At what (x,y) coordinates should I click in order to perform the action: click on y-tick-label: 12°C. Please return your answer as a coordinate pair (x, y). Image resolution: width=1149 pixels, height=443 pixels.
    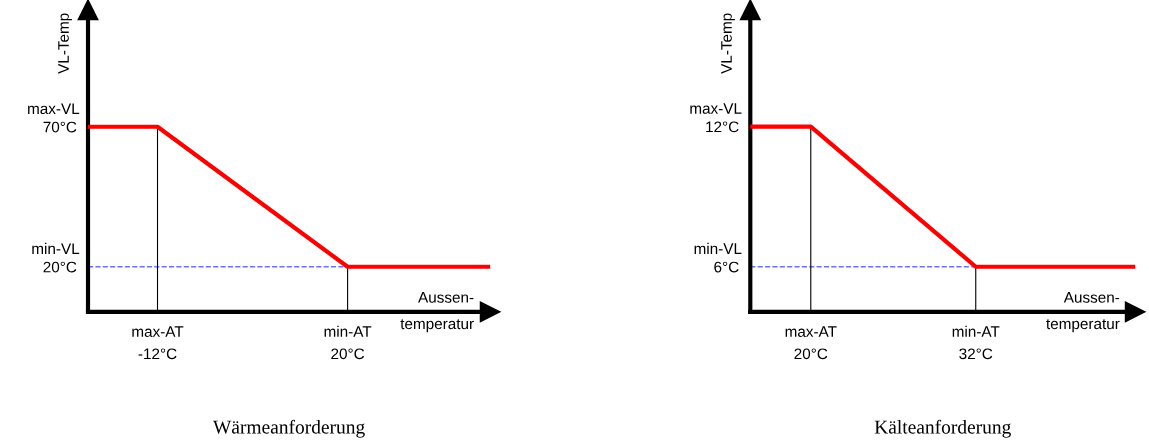
    Looking at the image, I should click on (722, 127).